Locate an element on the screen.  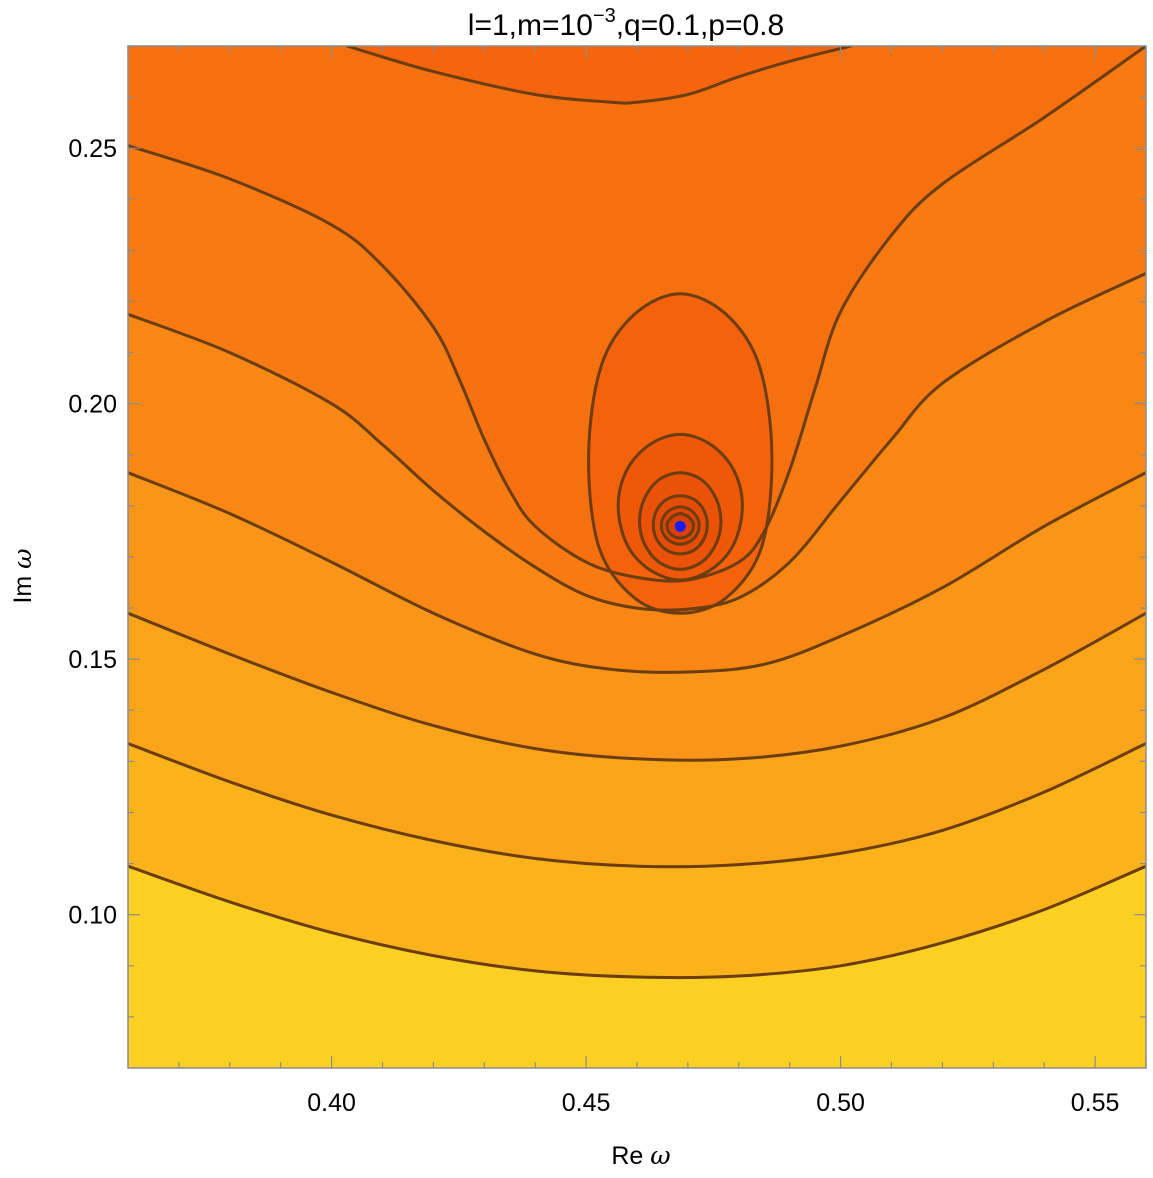
y-tick-label: 0.20 is located at coordinates (92, 405).